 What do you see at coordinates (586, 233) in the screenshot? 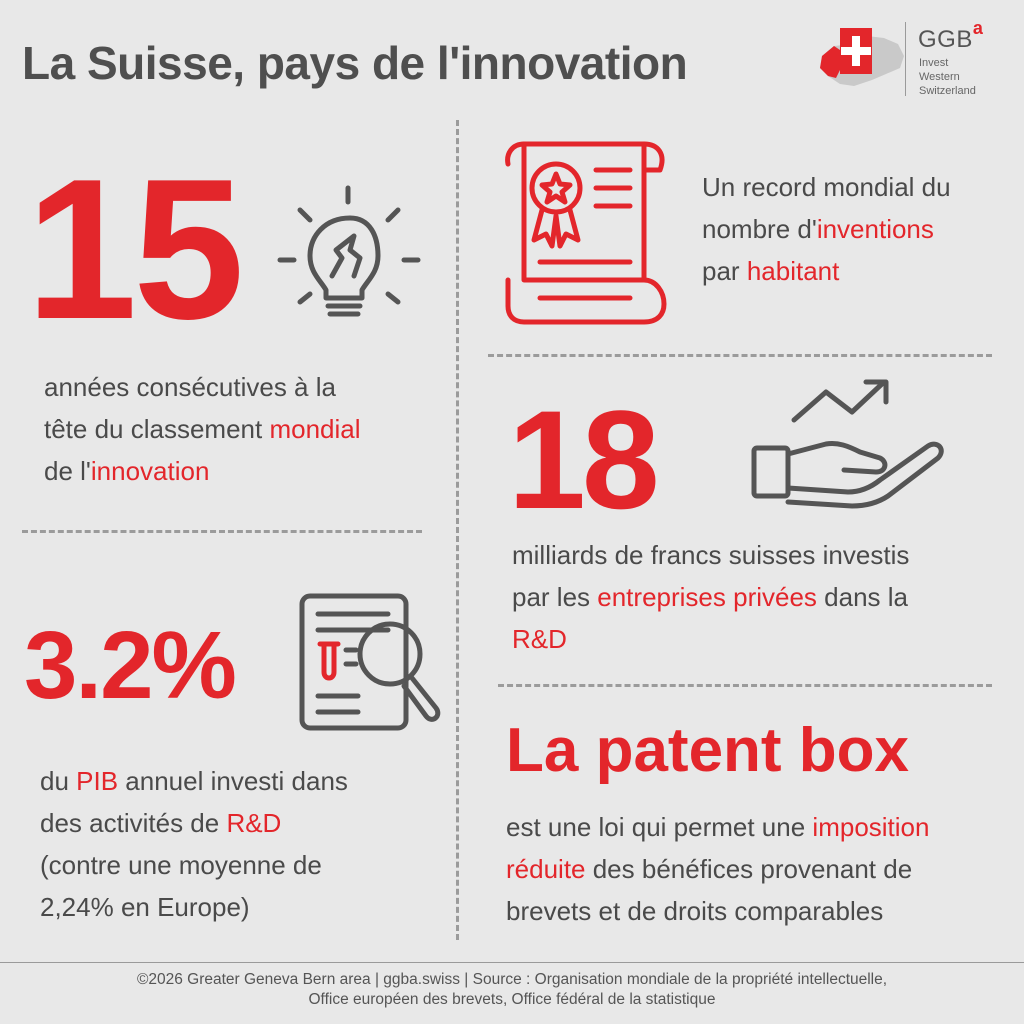
I see `certificate-icon` at bounding box center [586, 233].